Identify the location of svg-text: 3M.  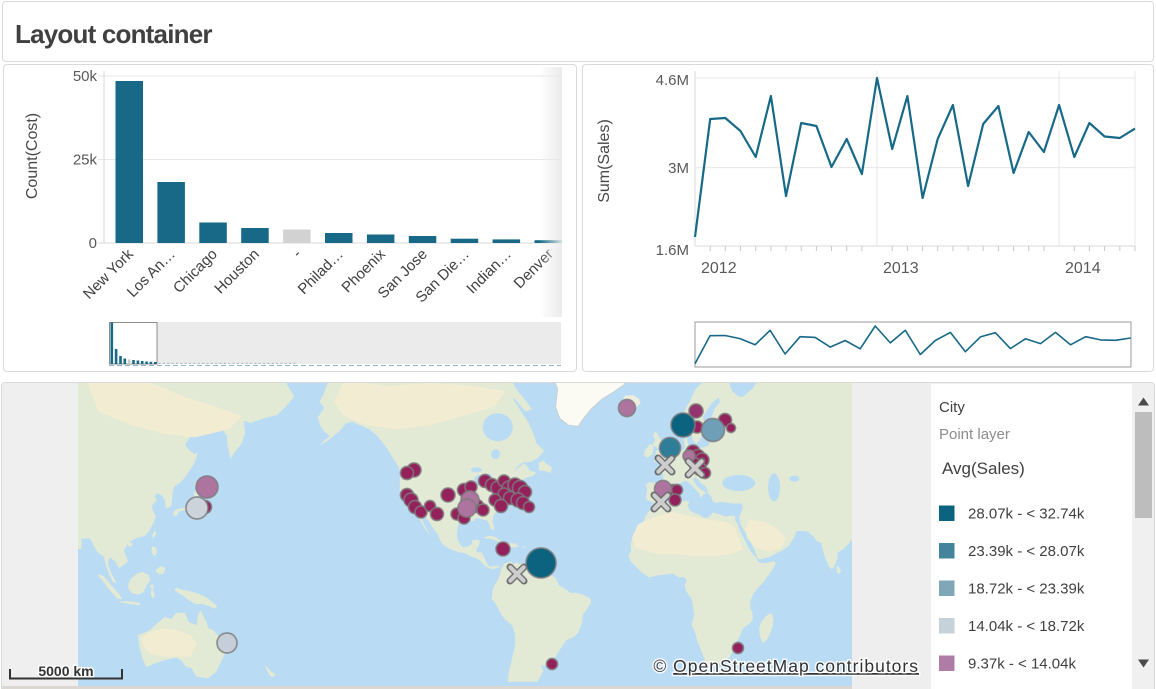
(678, 168).